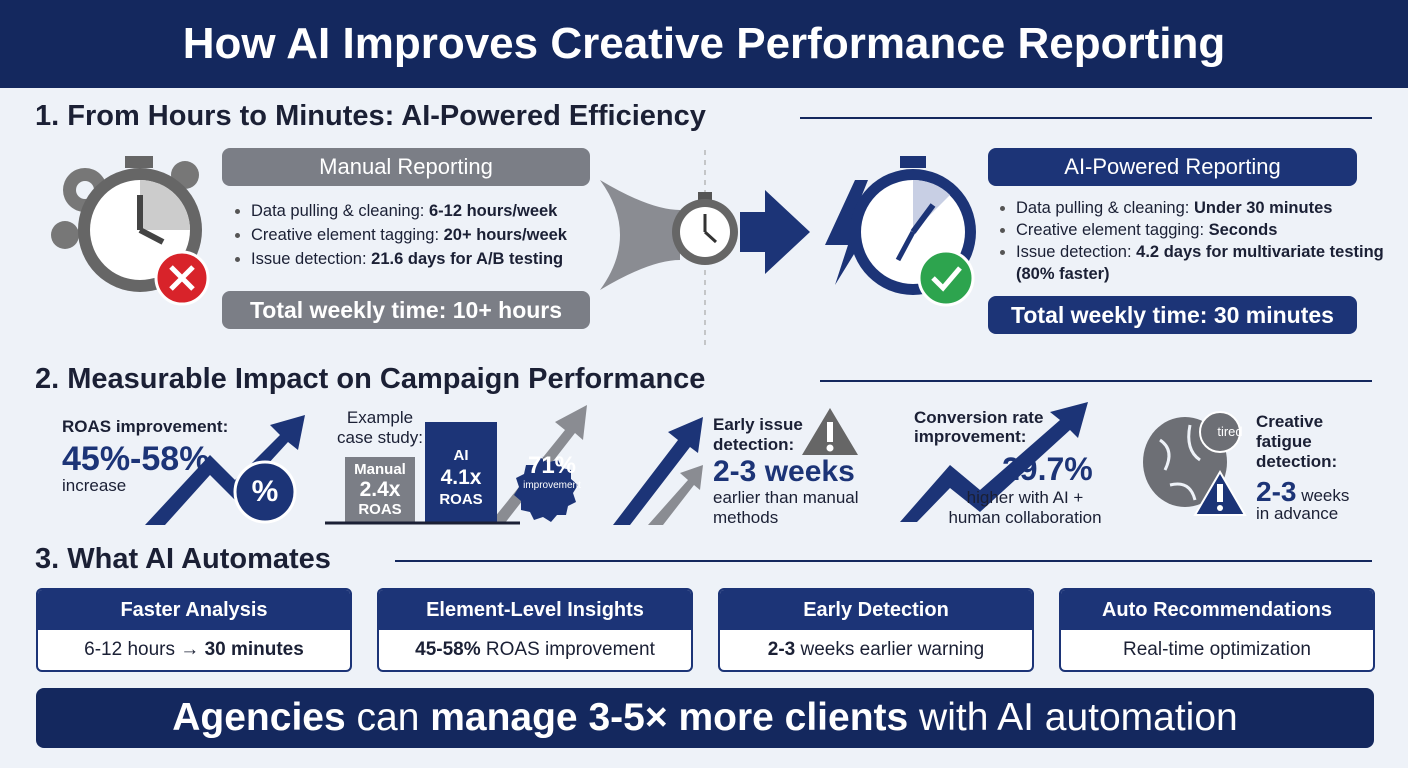  What do you see at coordinates (380, 427) in the screenshot?
I see `case-label: Example case study:` at bounding box center [380, 427].